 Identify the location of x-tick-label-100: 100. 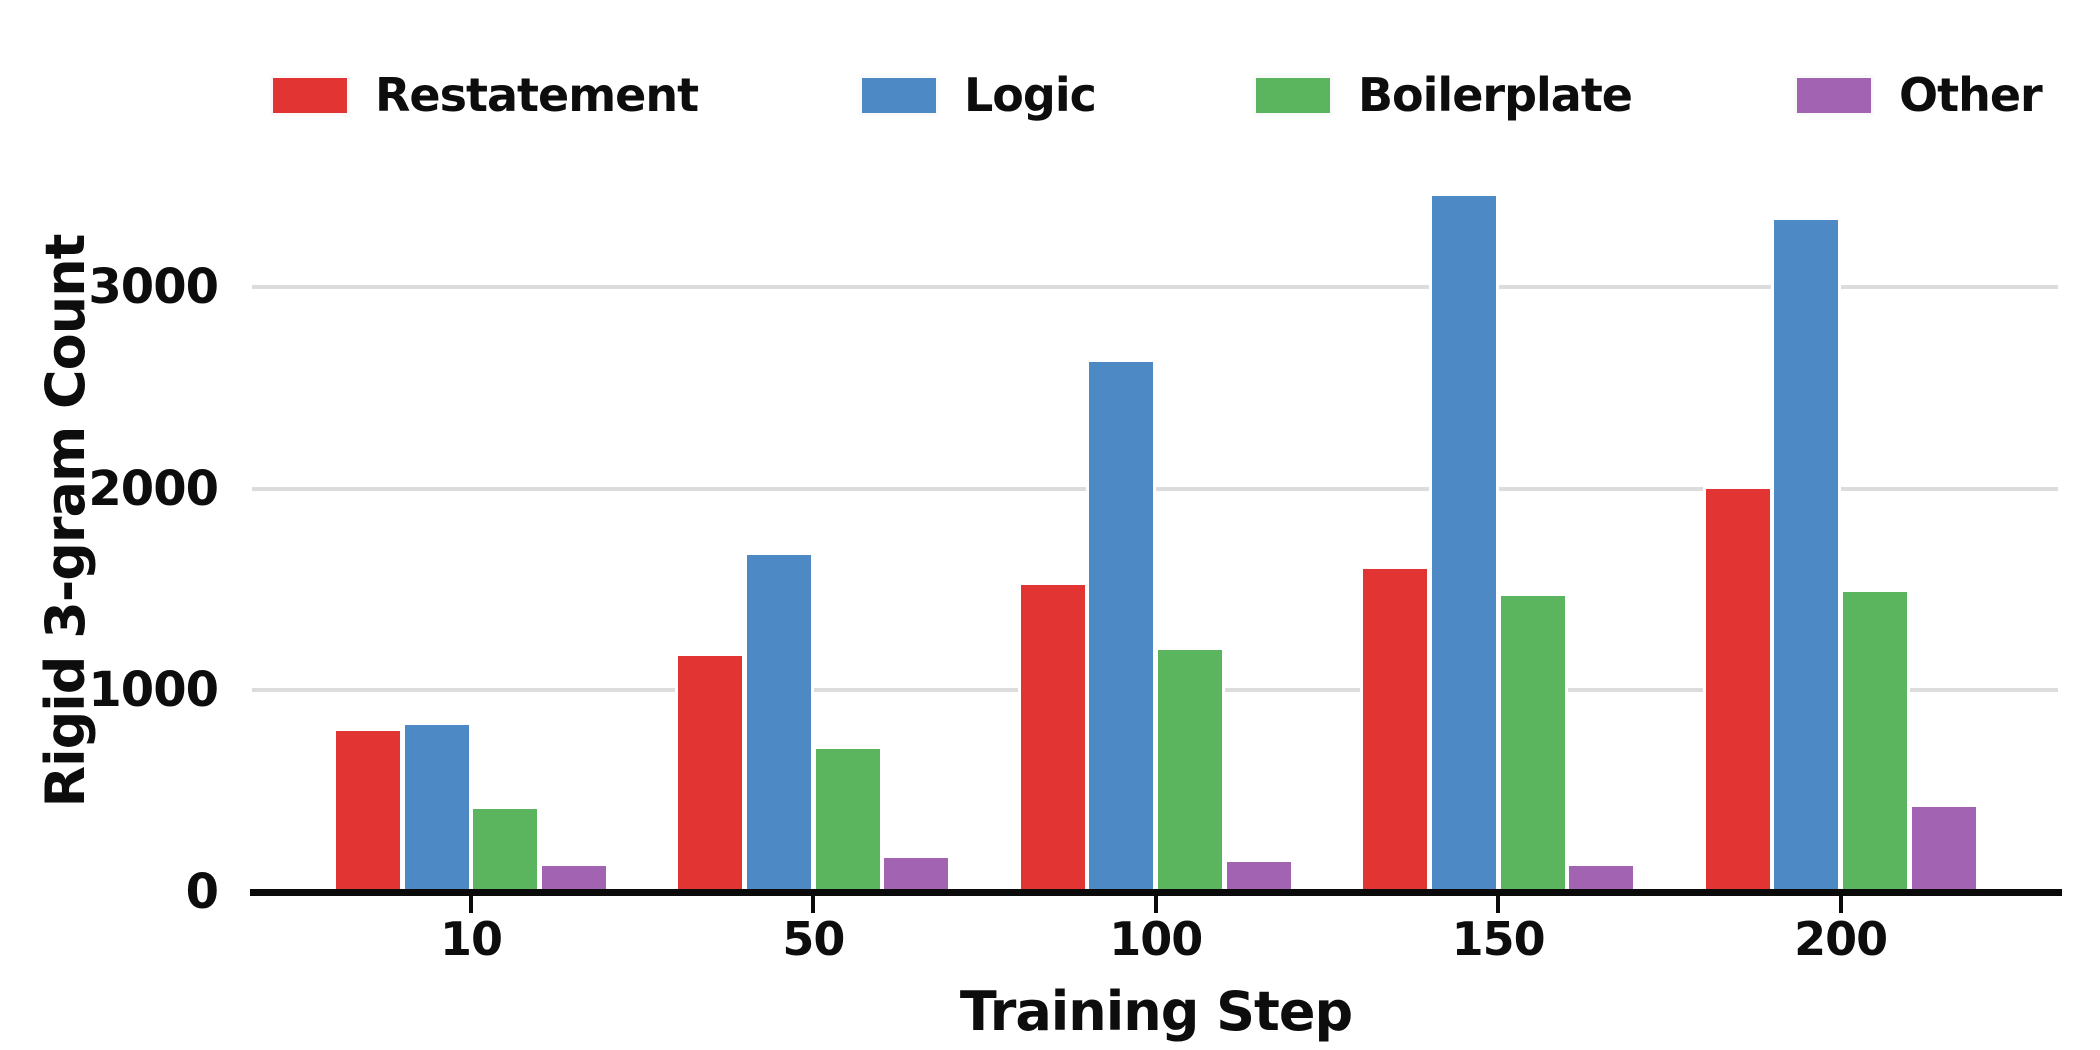
(1156, 939).